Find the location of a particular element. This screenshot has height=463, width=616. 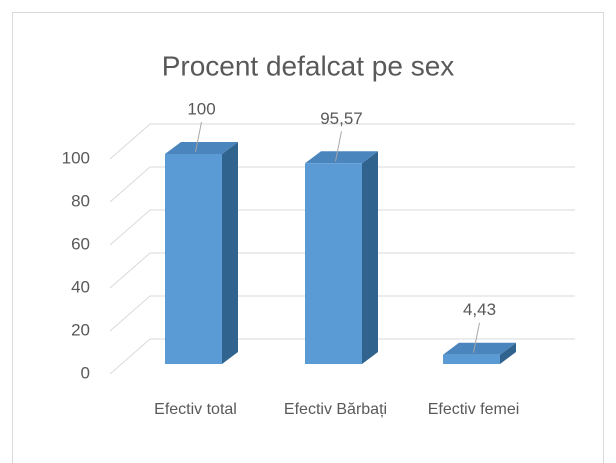

y-tick-label: 0 is located at coordinates (85, 372).